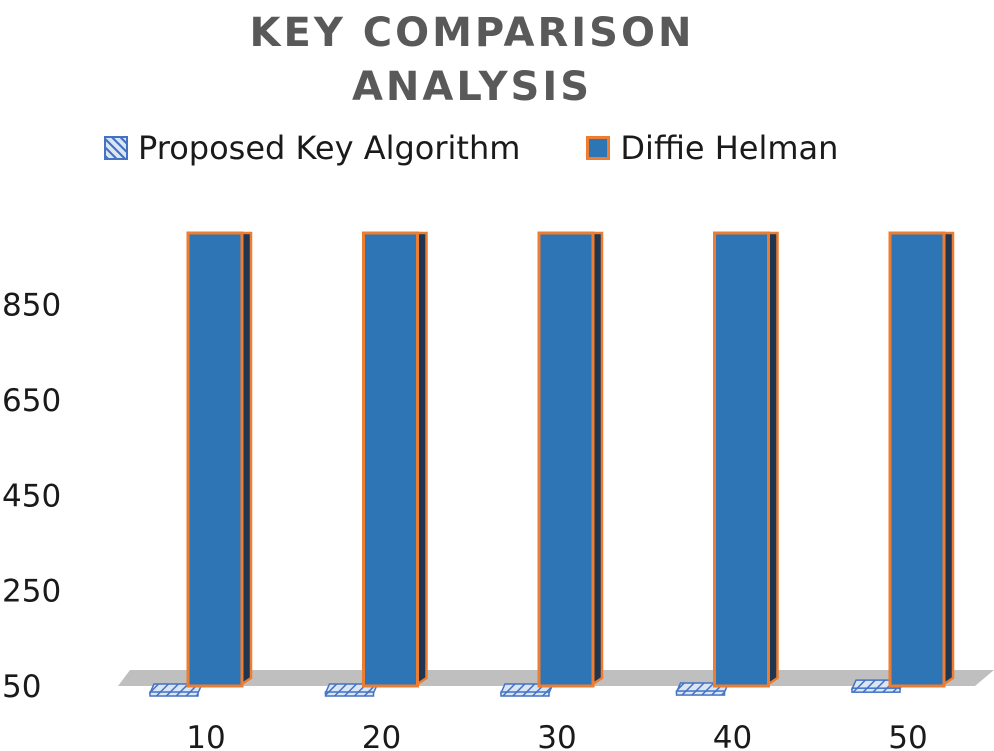 The height and width of the screenshot is (751, 994). I want to click on x-tick-label: 20, so click(381, 735).